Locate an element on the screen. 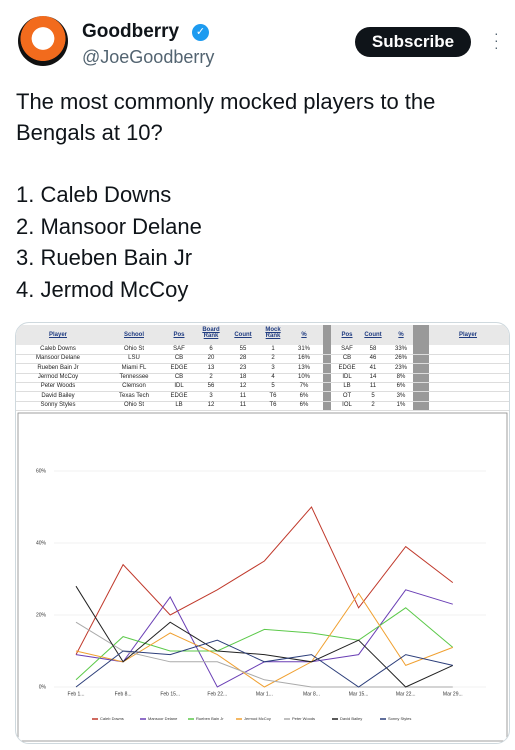 This screenshot has height=750, width=515. legend-label: Mansoor Delane is located at coordinates (163, 718).